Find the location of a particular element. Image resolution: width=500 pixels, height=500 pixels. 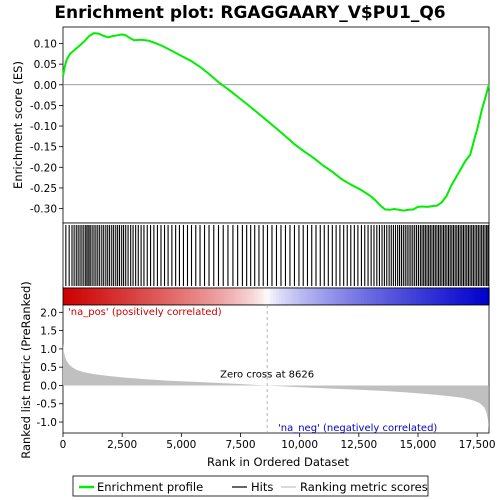

legend-metric-label: Ranking metric scores is located at coordinates (364, 487).